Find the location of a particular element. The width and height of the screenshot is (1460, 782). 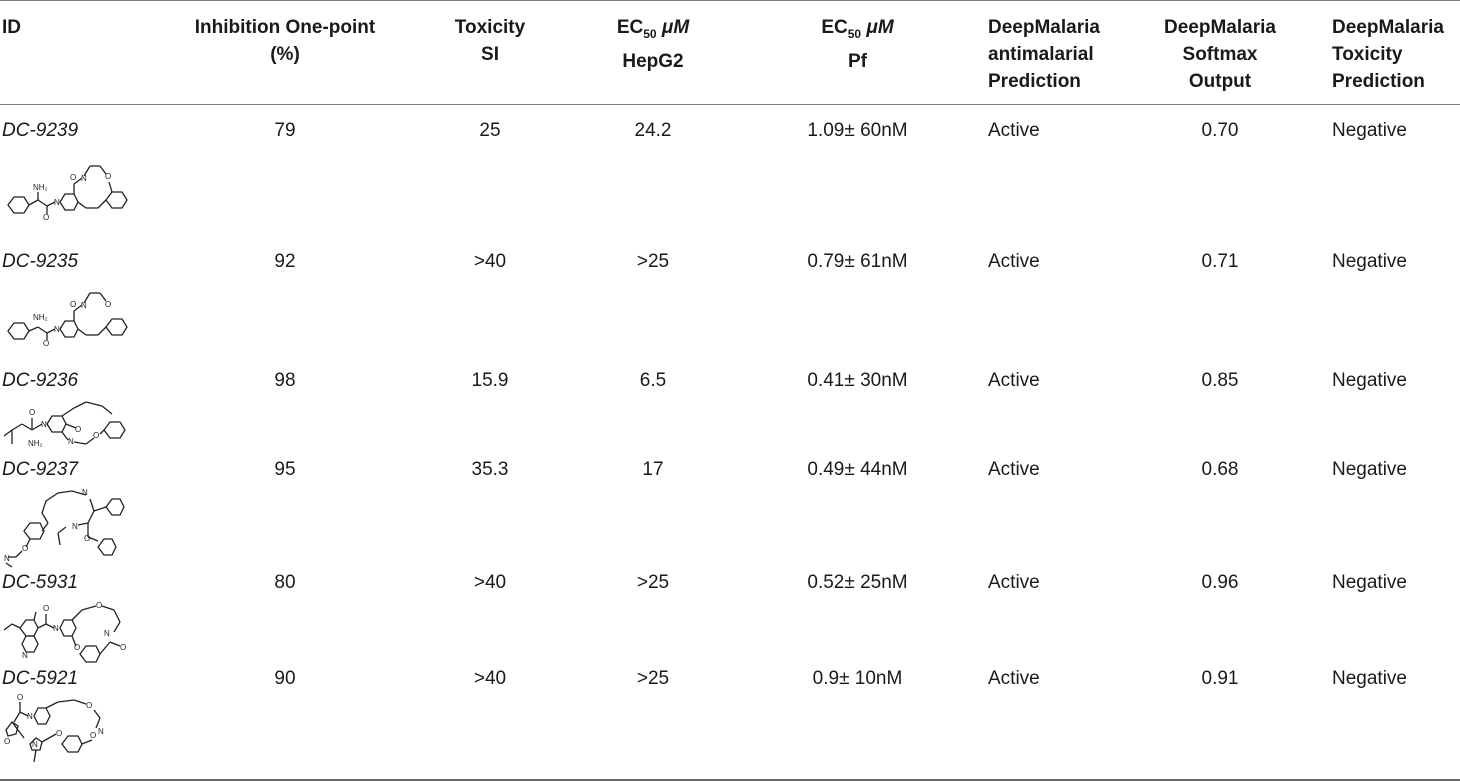

softmax-value: 0.91 is located at coordinates (1220, 678).